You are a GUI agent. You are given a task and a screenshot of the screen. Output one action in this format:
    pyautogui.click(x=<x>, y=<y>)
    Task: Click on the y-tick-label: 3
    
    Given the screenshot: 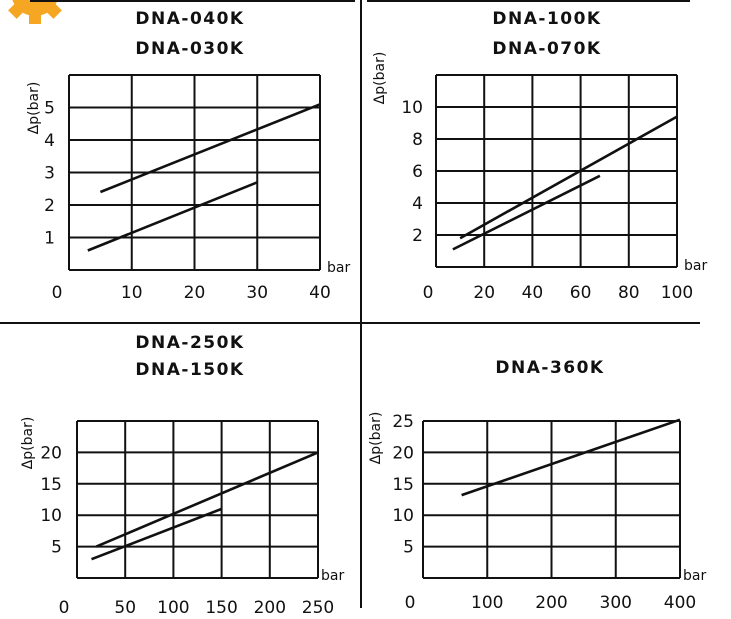 What is the action you would take?
    pyautogui.click(x=49, y=174)
    